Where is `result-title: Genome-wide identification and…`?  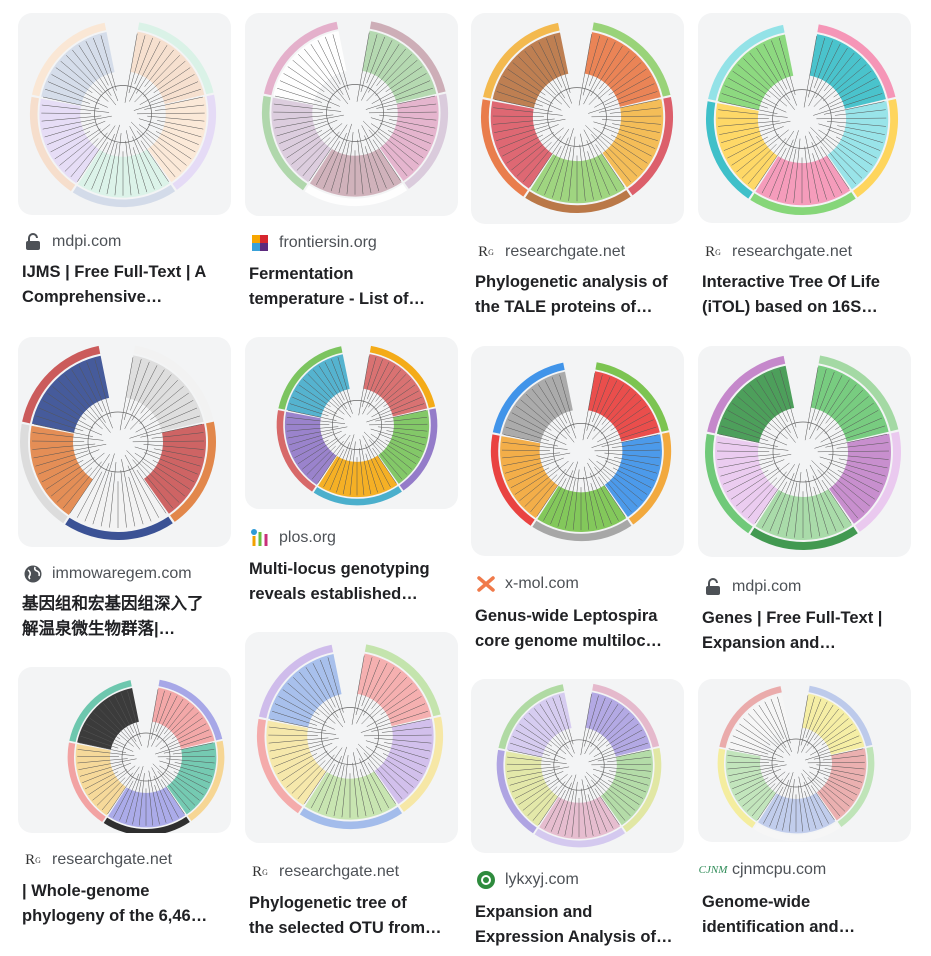
result-title: Genome-wide identification and… is located at coordinates (779, 914).